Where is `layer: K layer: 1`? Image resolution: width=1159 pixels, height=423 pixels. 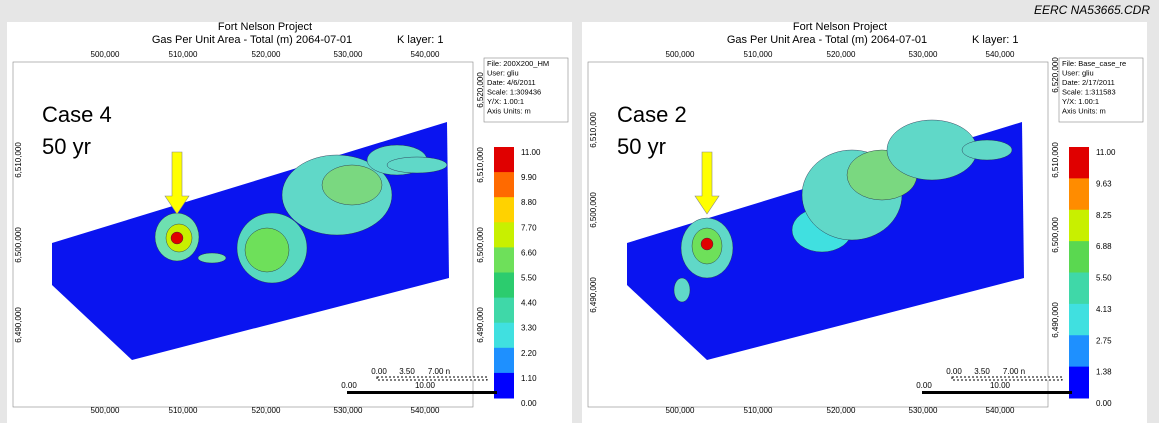
layer: K layer: 1 is located at coordinates (420, 40).